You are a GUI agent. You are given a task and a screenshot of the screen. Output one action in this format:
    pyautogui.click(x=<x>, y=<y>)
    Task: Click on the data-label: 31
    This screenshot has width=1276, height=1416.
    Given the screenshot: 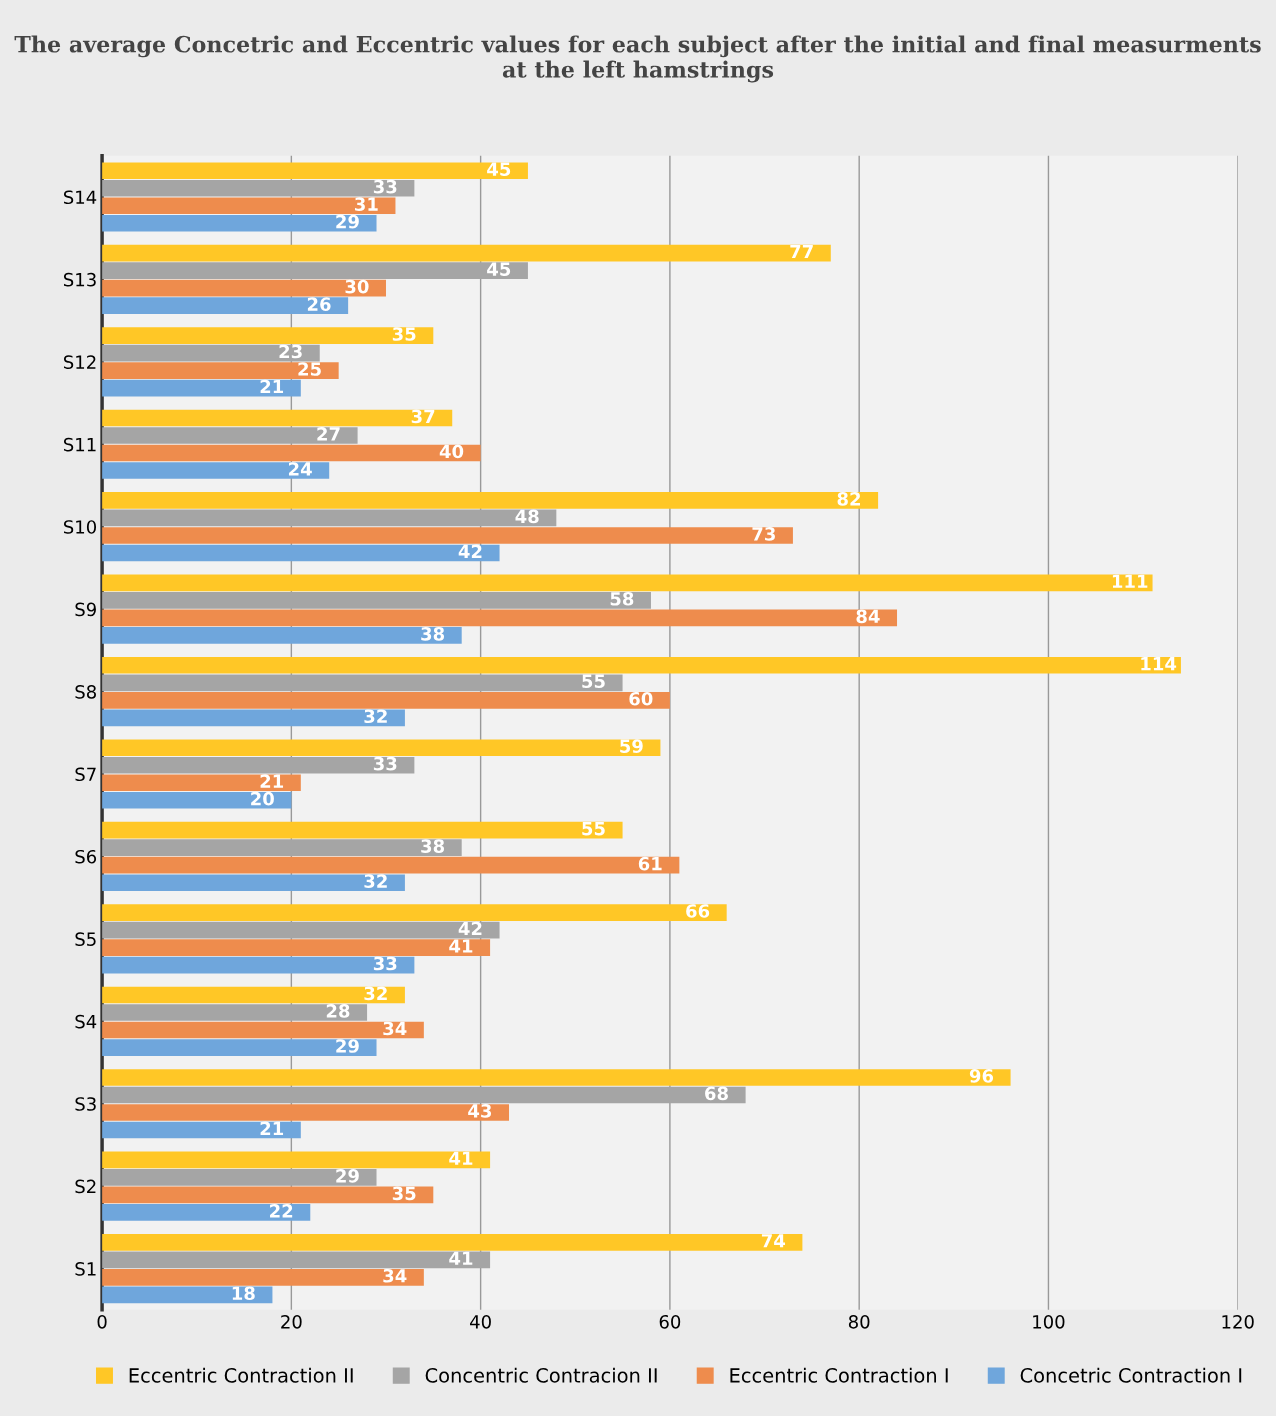 What is the action you would take?
    pyautogui.click(x=366, y=204)
    